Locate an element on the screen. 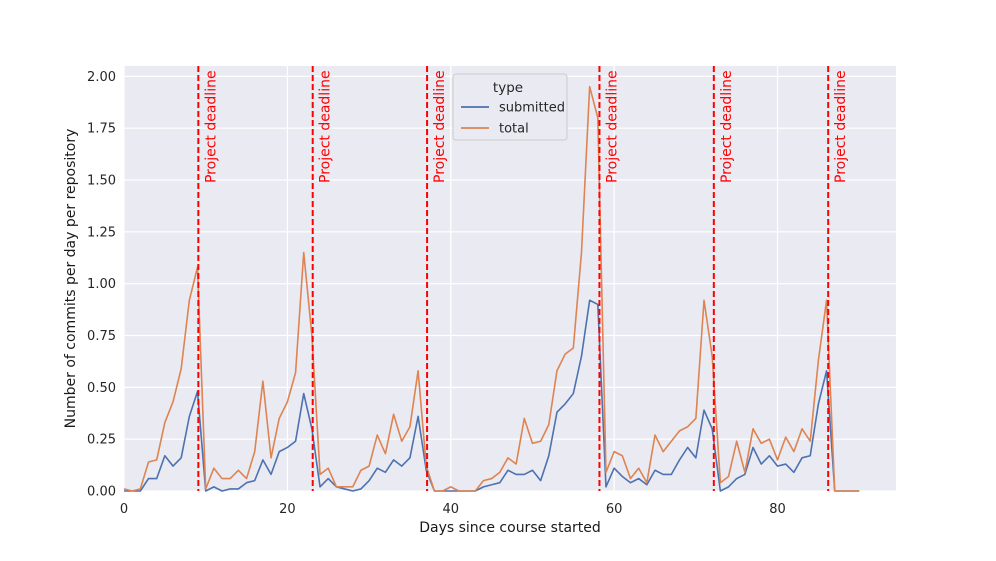 The width and height of the screenshot is (996, 561). y-tick-label: 1.25 is located at coordinates (101, 232).